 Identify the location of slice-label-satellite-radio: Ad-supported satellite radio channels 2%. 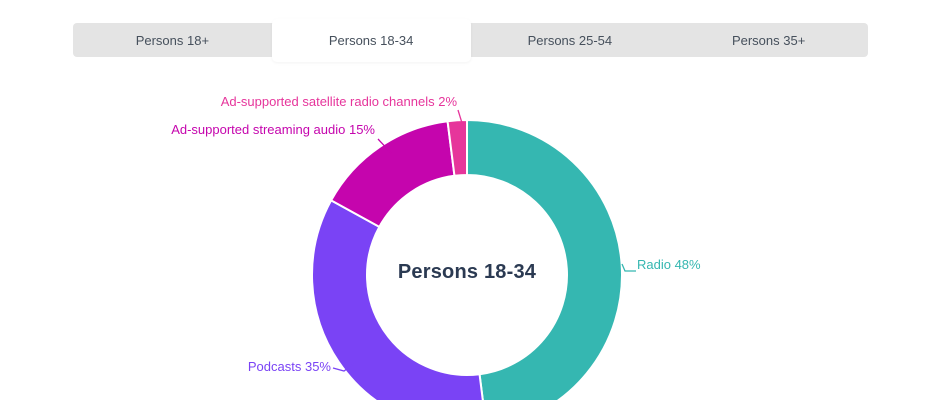
(338, 101).